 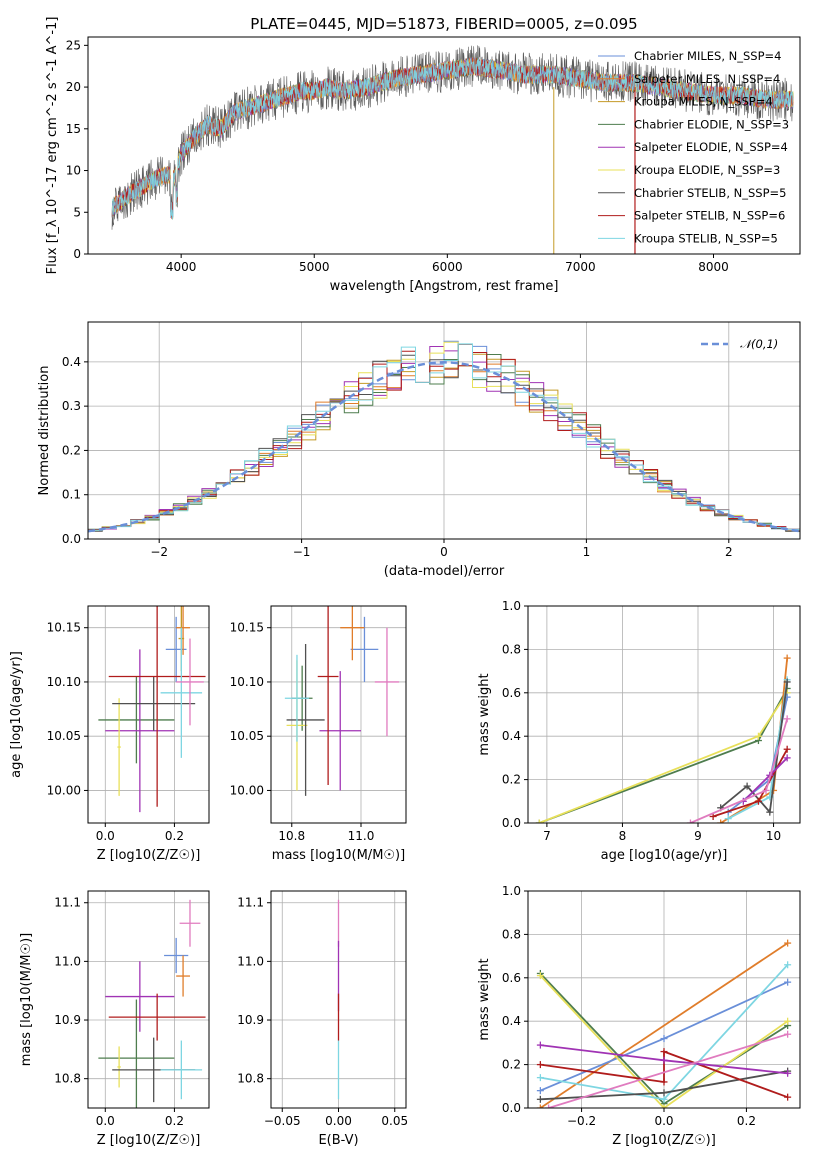 I want to click on y-tick-label: 10, so click(x=73, y=171).